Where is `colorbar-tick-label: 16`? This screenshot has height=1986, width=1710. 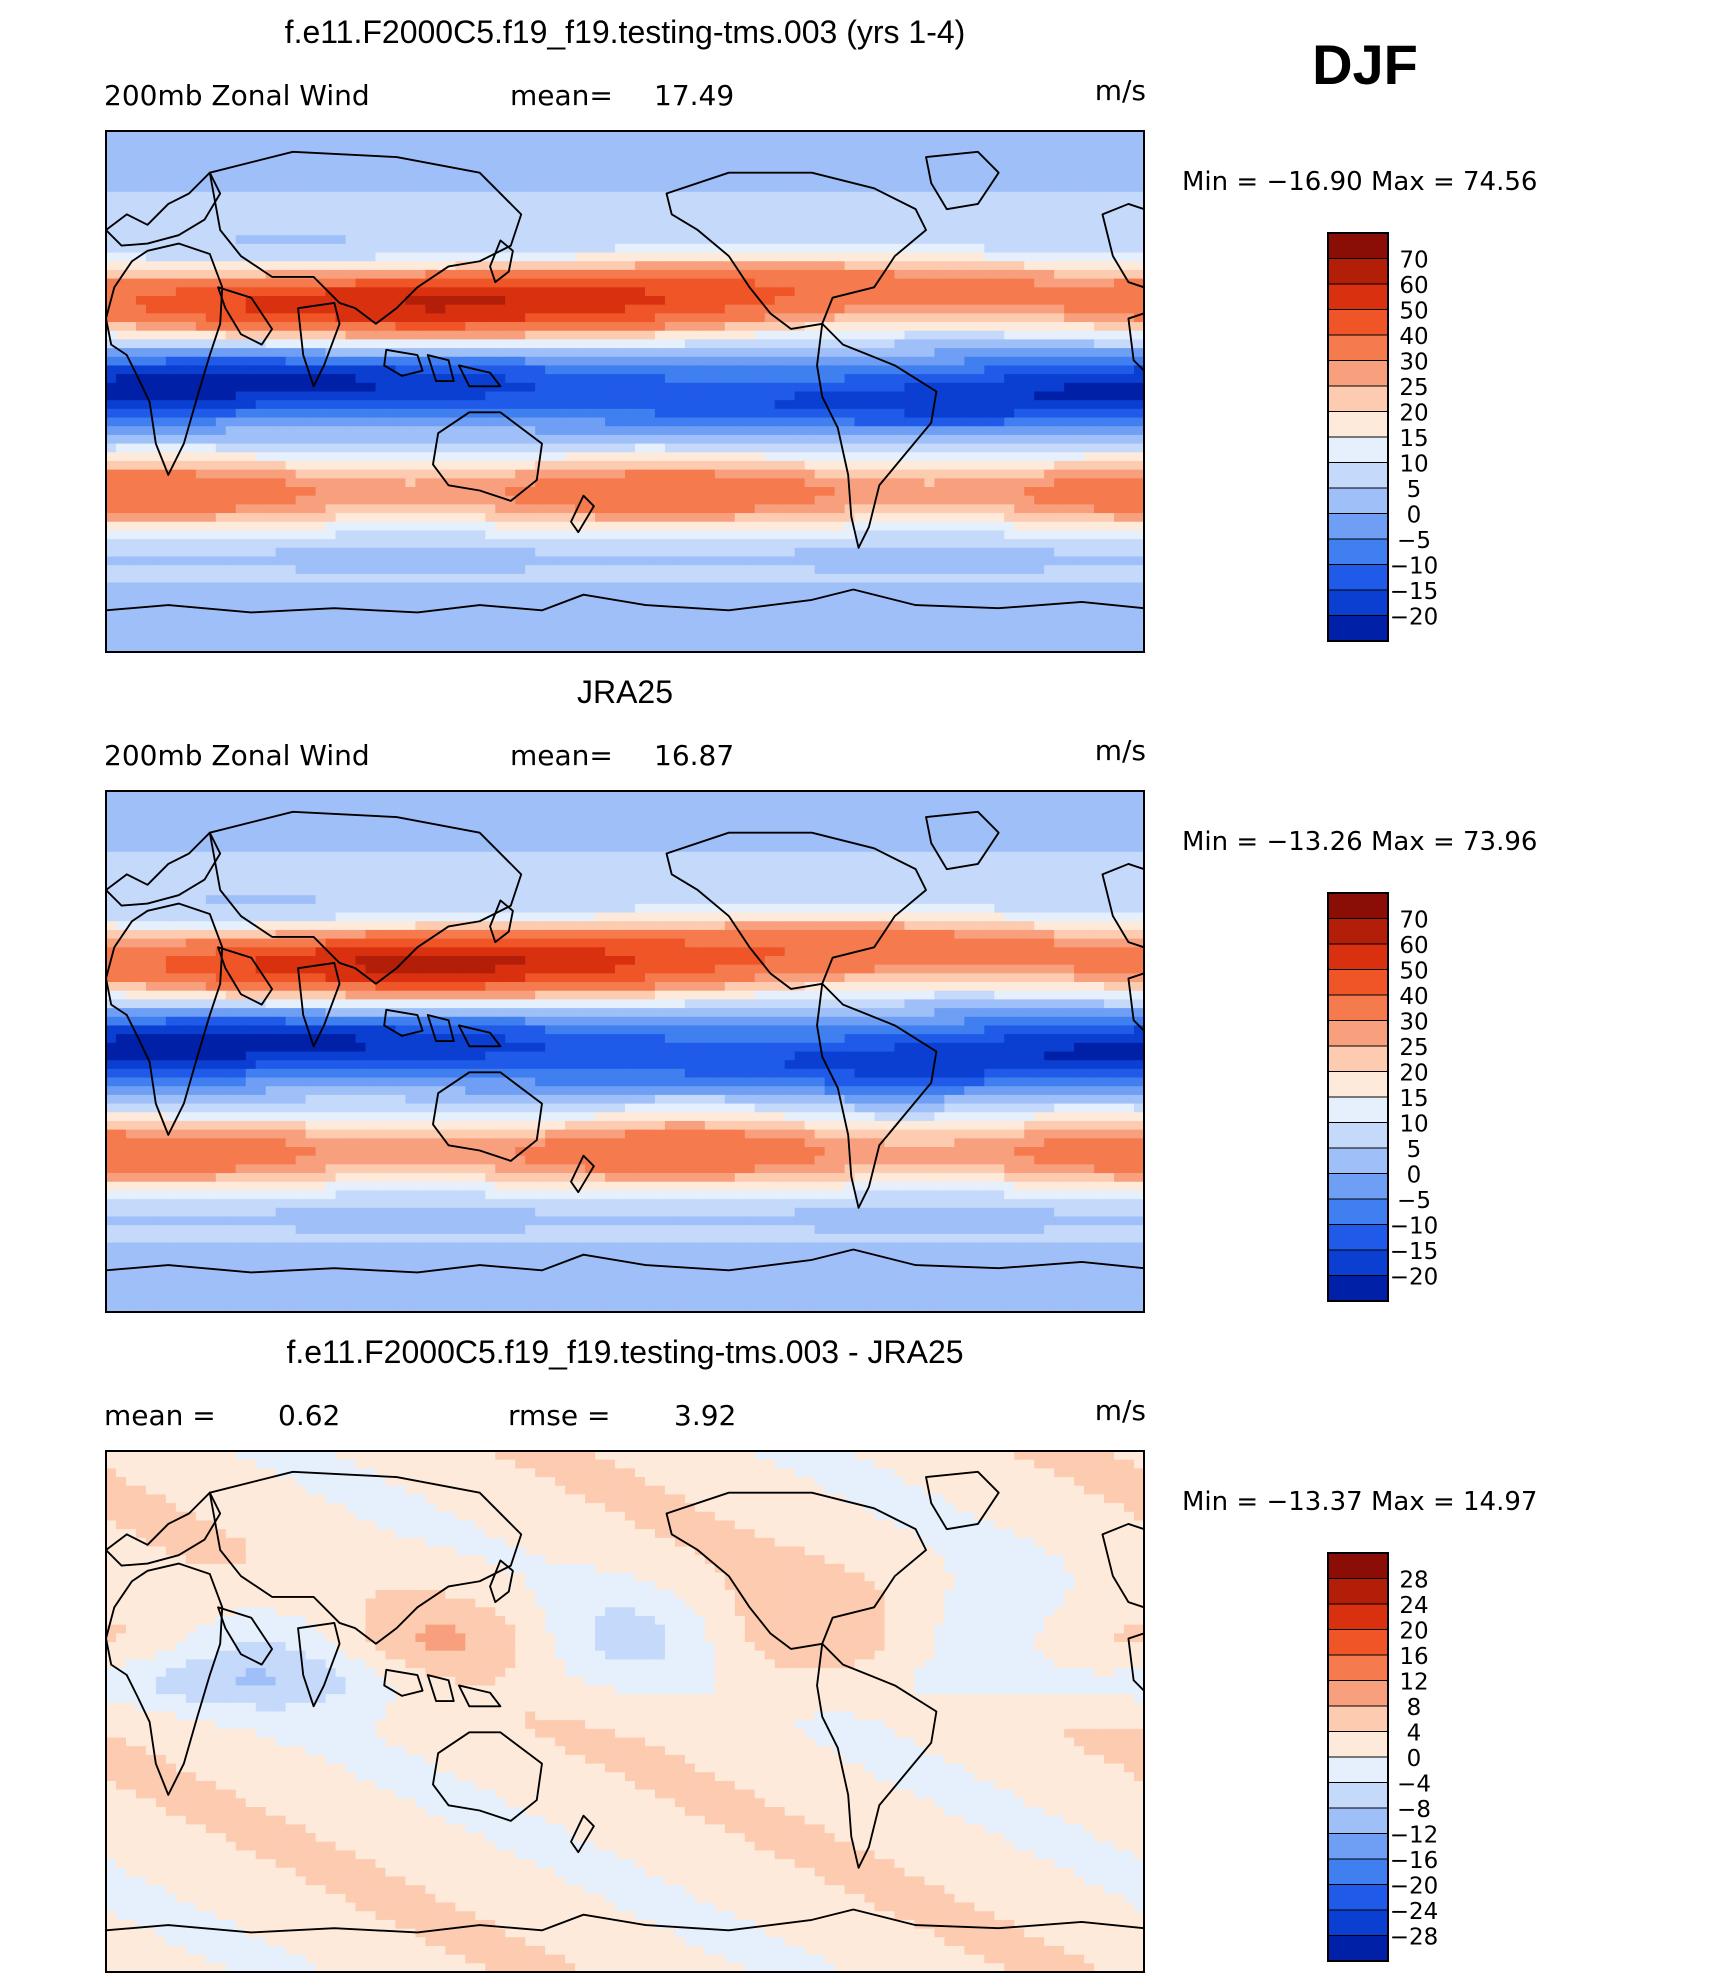 colorbar-tick-label: 16 is located at coordinates (1413, 1657).